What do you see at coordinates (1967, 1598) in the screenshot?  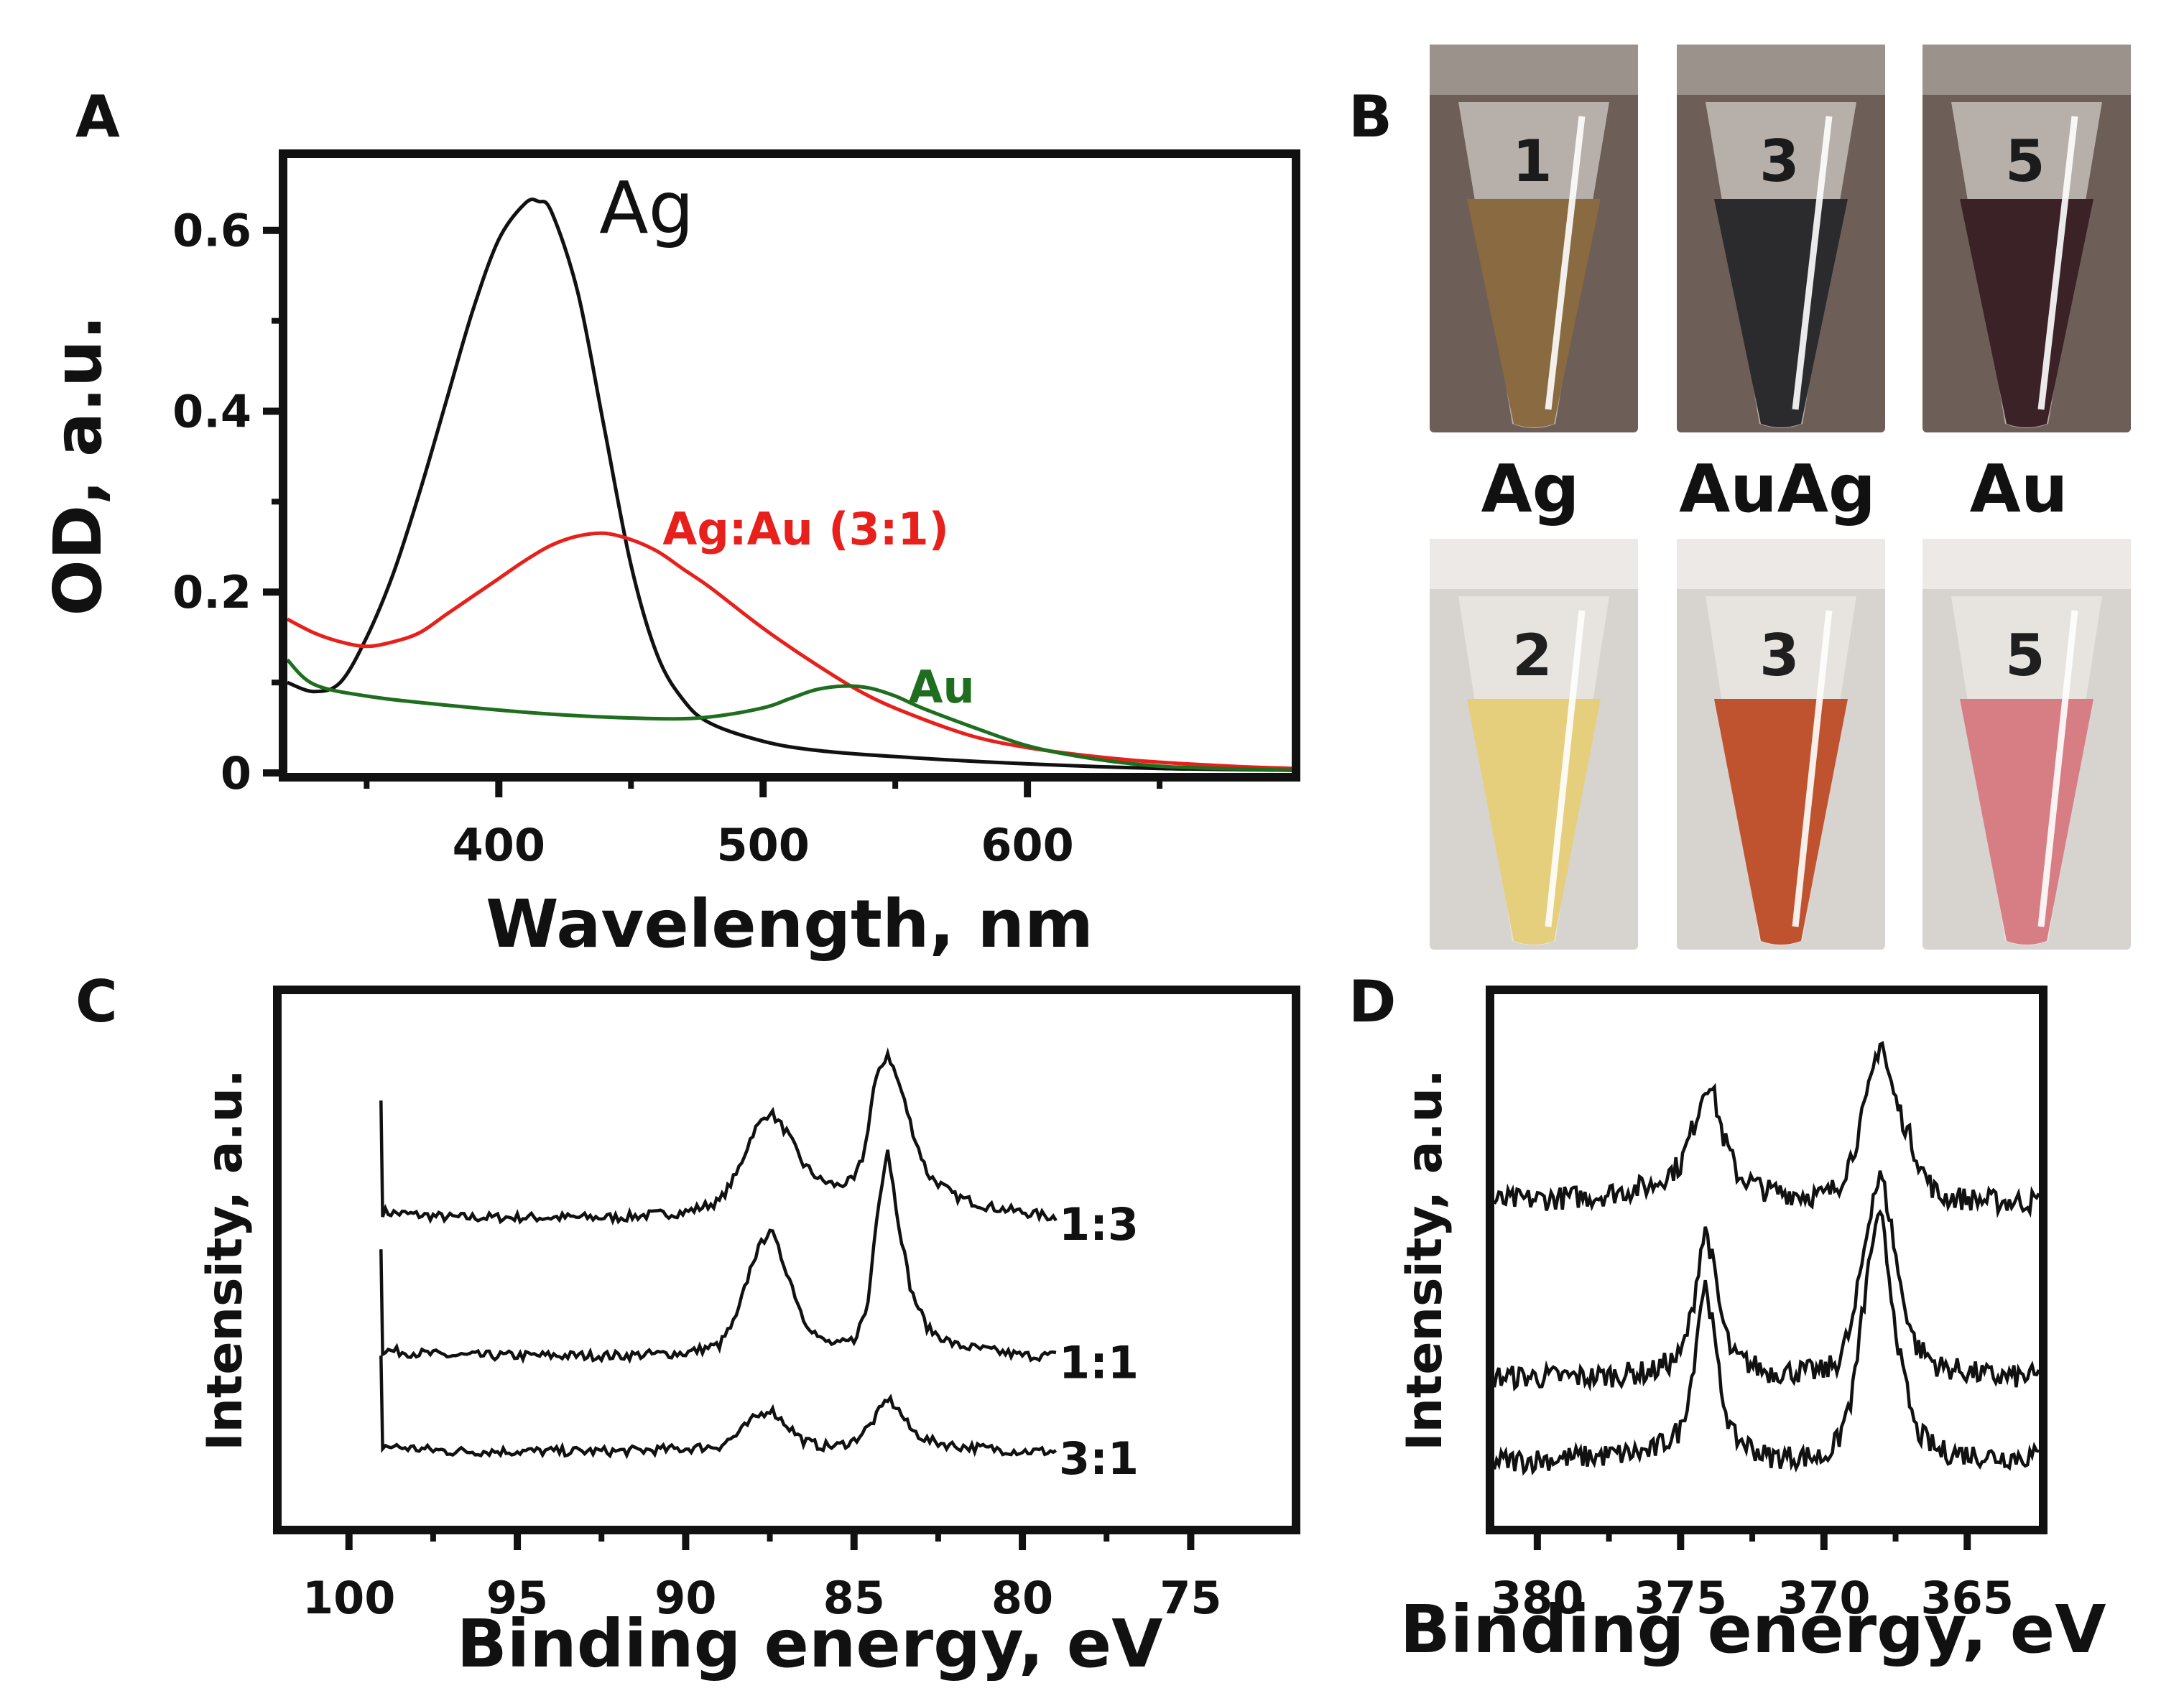 I see `chart-d-xtick-label: 365` at bounding box center [1967, 1598].